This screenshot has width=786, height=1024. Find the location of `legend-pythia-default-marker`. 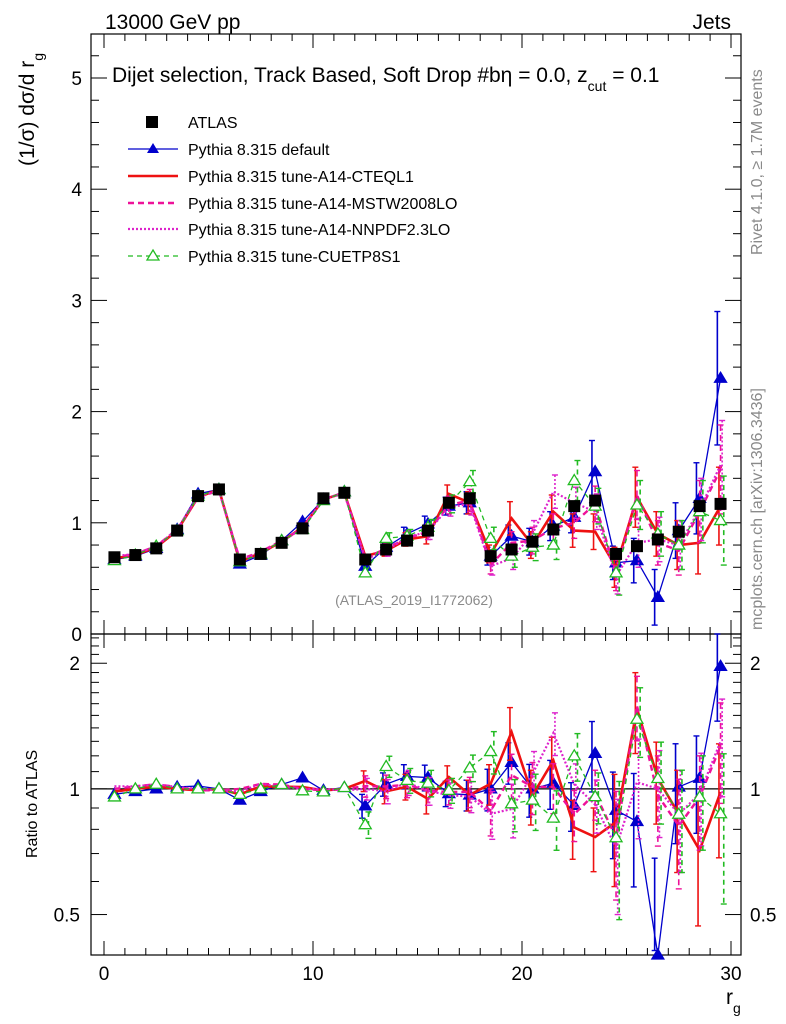

legend-pythia-default-marker is located at coordinates (153, 148).